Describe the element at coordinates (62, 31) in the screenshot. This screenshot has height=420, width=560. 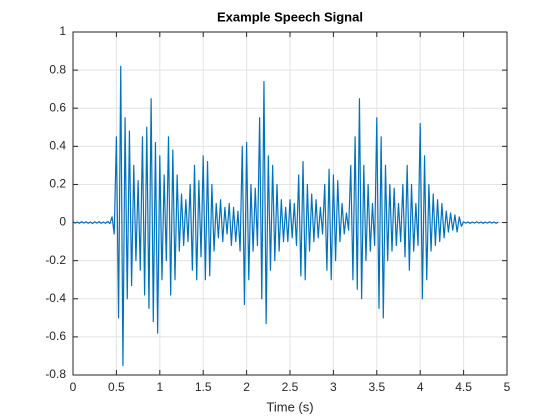
I see `y-tick-label: 1` at that location.